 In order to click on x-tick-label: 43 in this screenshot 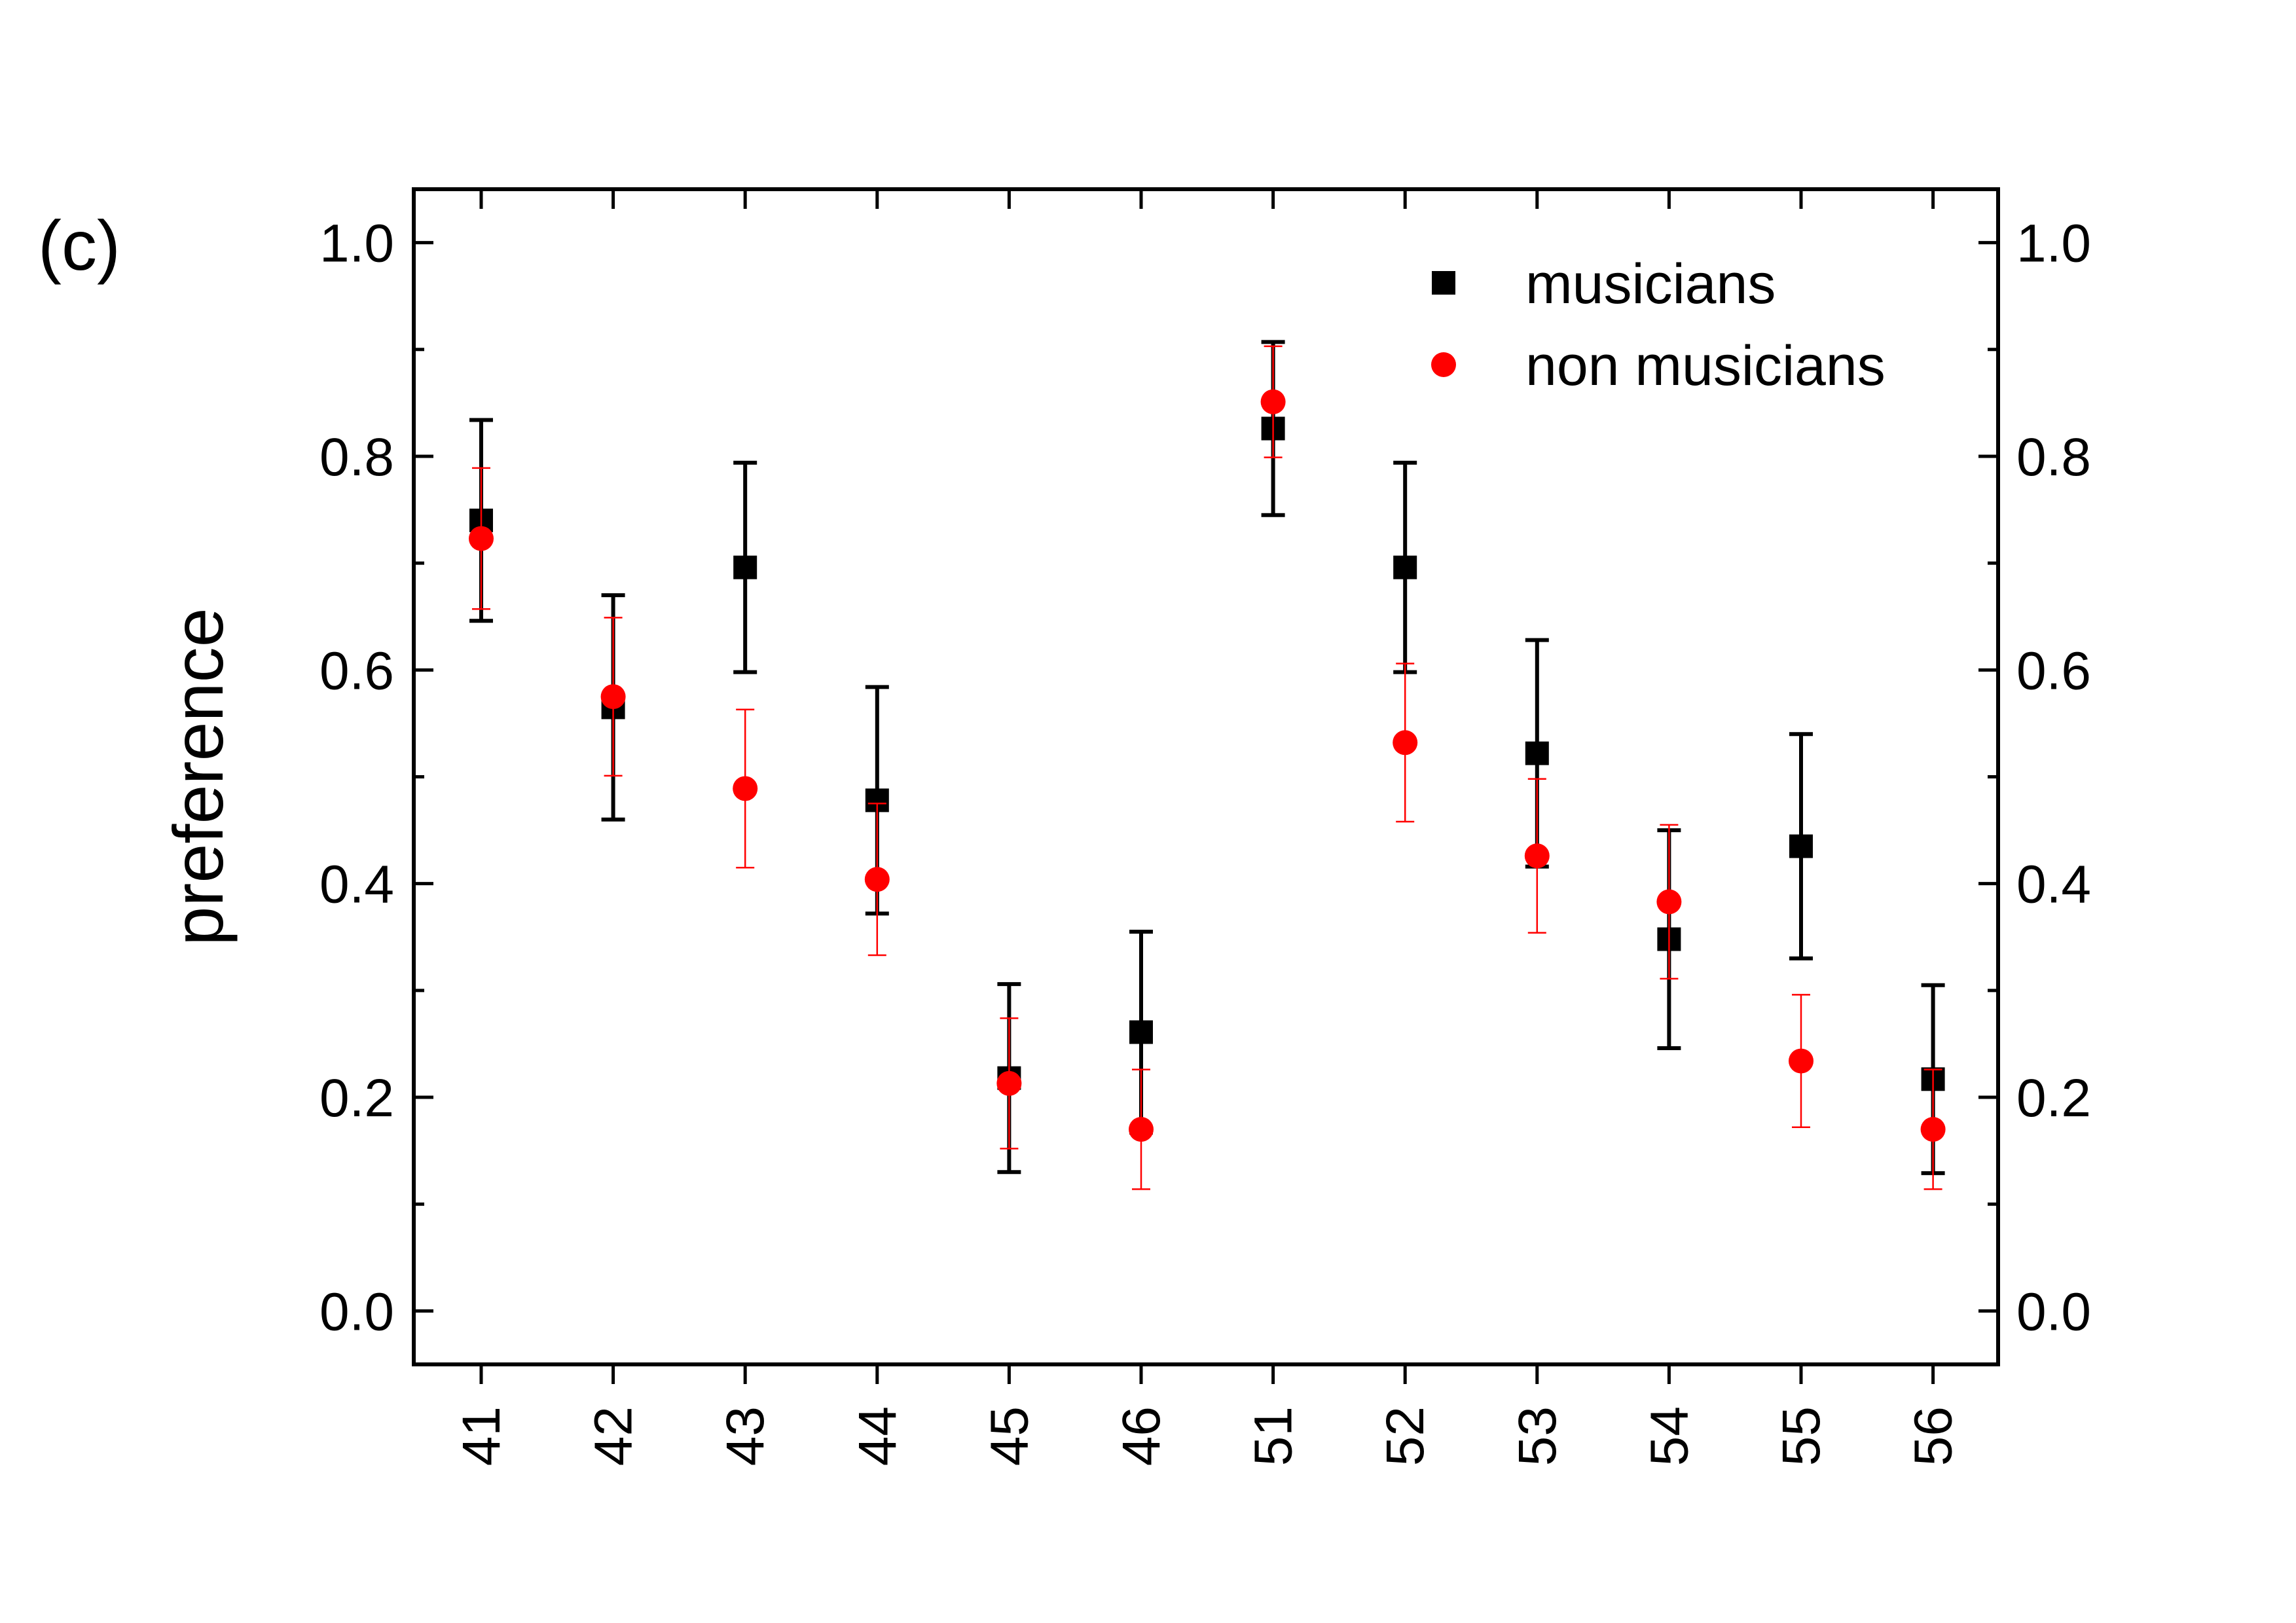, I will do `click(745, 1436)`.